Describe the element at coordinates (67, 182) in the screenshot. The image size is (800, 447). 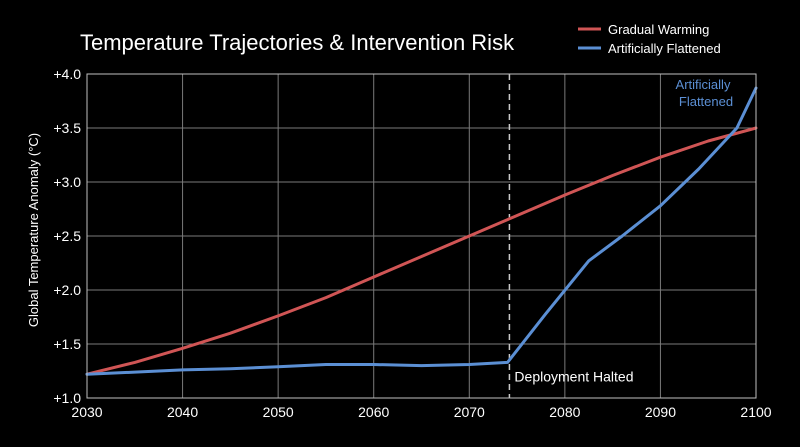
I see `y-tick-label: +3.0` at that location.